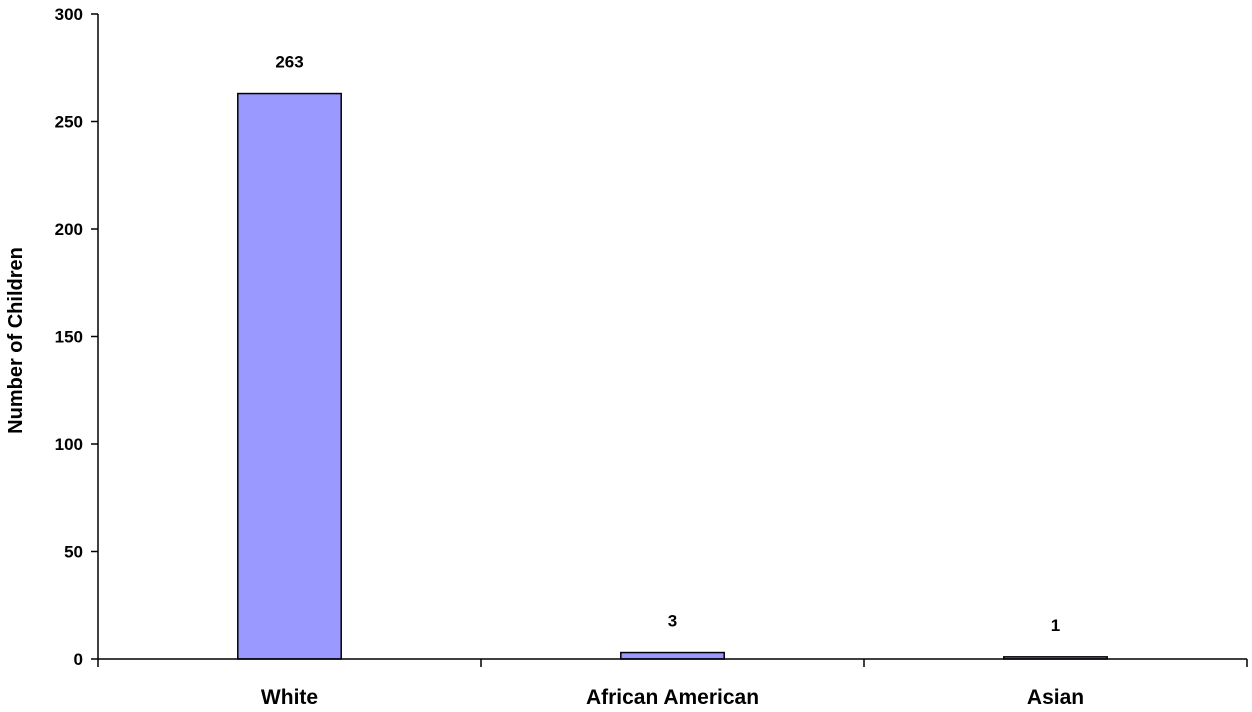 This screenshot has width=1252, height=712. Describe the element at coordinates (289, 697) in the screenshot. I see `x-category-label: White` at that location.